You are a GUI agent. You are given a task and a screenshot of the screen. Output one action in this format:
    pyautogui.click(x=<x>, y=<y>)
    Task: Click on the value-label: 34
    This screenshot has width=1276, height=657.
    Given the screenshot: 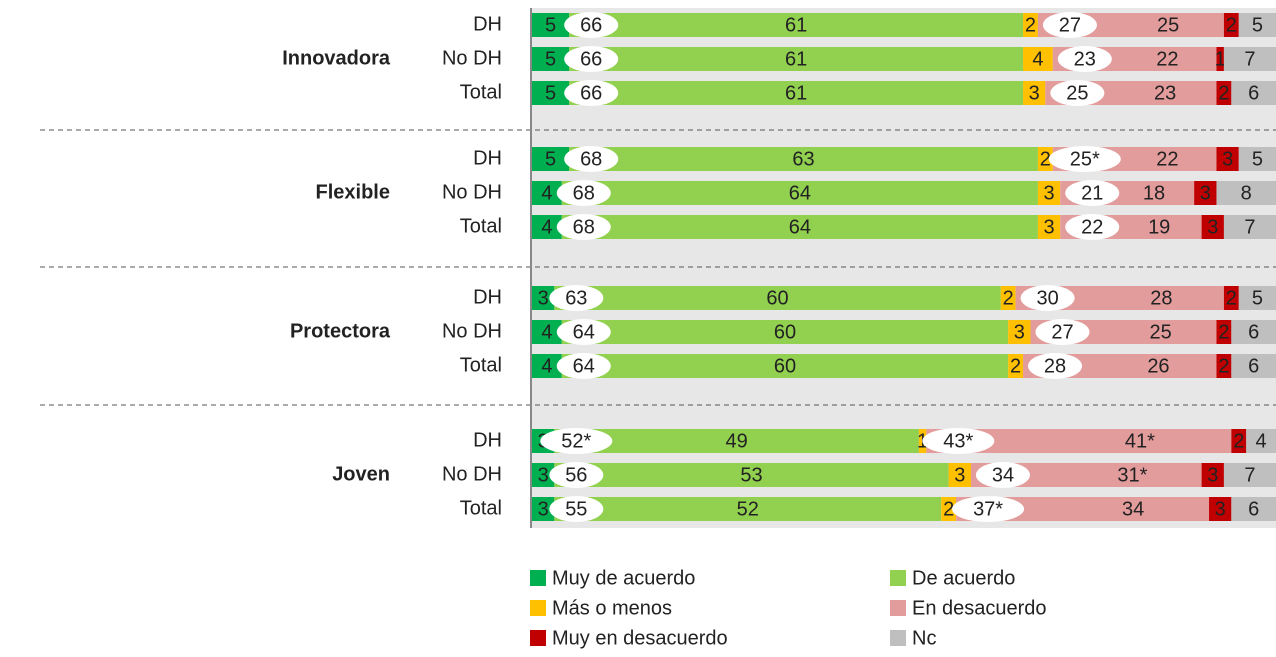 What is the action you would take?
    pyautogui.click(x=1133, y=509)
    